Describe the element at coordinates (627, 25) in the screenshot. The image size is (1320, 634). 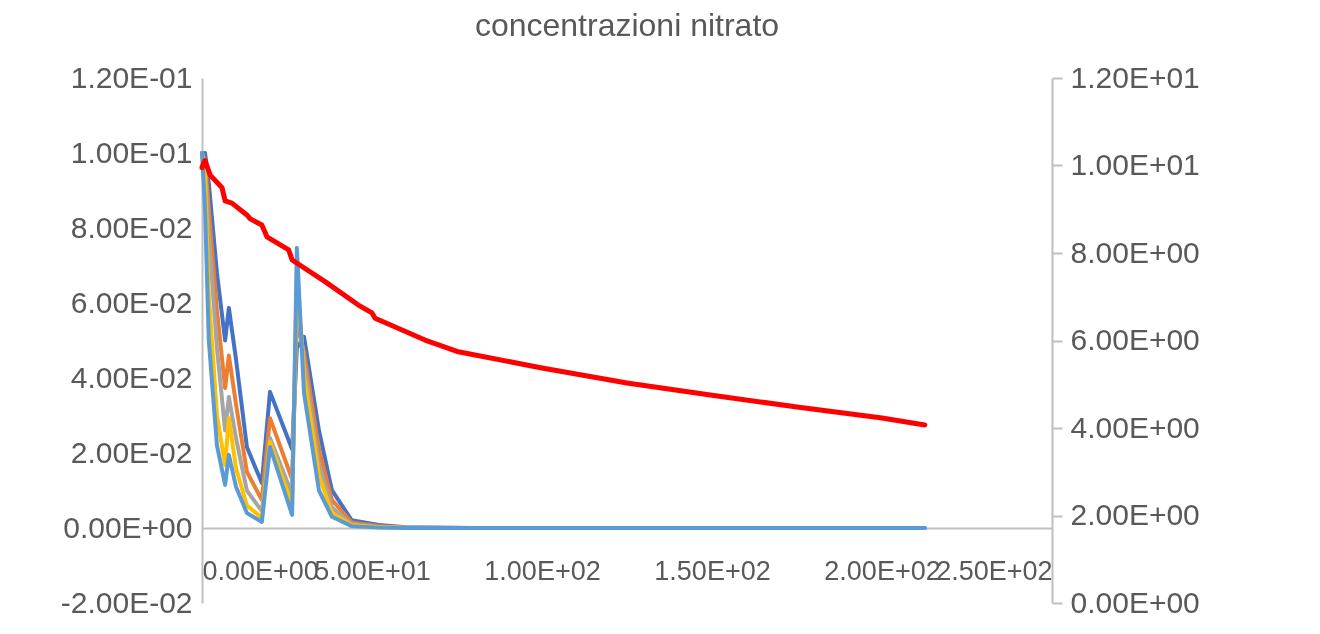
I see `chart-title: concentrazioni nitrato` at that location.